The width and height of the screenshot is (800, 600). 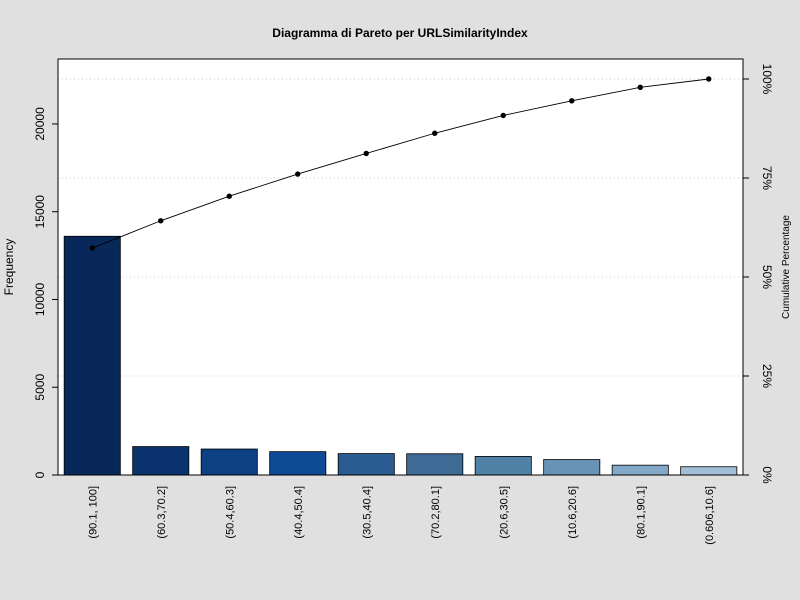 I want to click on y-tick-label: 15000, so click(x=40, y=212).